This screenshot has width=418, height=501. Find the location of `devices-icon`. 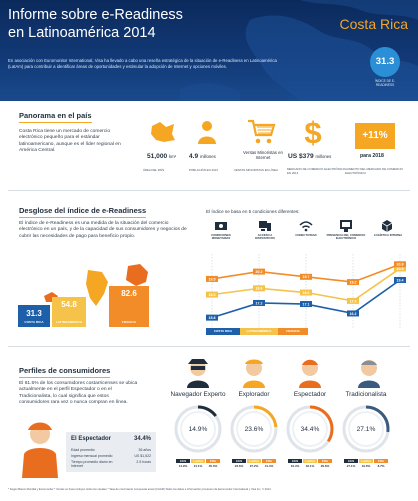

devices-icon is located at coordinates (265, 226).